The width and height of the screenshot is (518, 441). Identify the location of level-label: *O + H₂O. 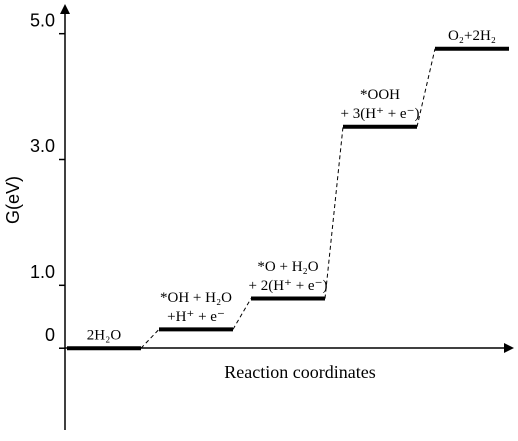
(287, 267).